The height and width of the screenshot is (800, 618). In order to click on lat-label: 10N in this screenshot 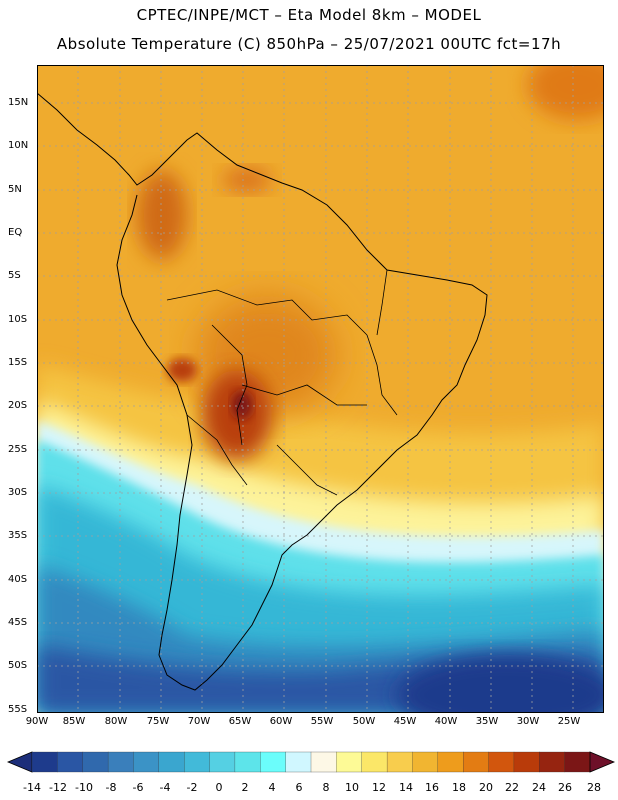, I will do `click(18, 145)`.